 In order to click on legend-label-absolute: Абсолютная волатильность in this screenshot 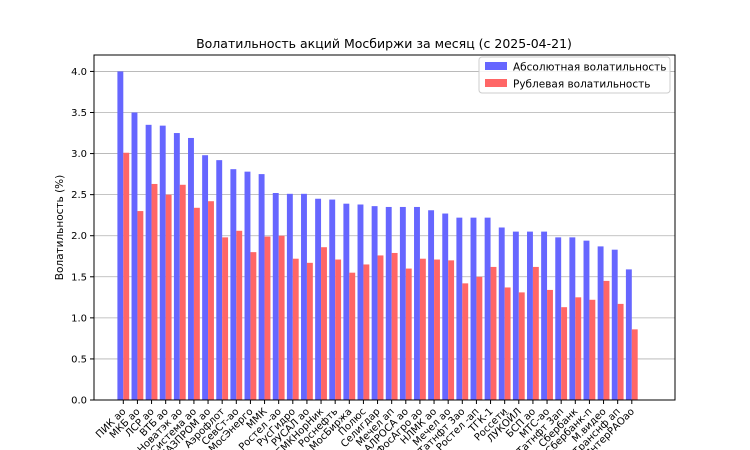, I will do `click(589, 68)`.